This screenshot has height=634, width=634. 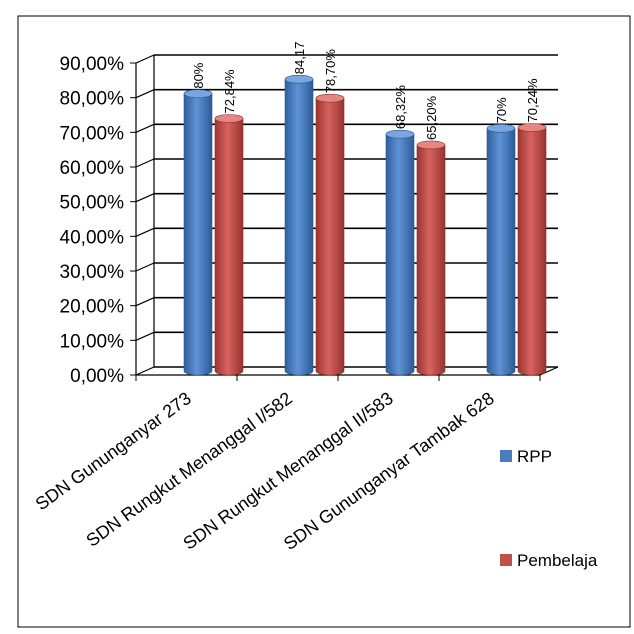 I want to click on x-category-label: SDN Rungkut Menanggal II/583, so click(x=287, y=471).